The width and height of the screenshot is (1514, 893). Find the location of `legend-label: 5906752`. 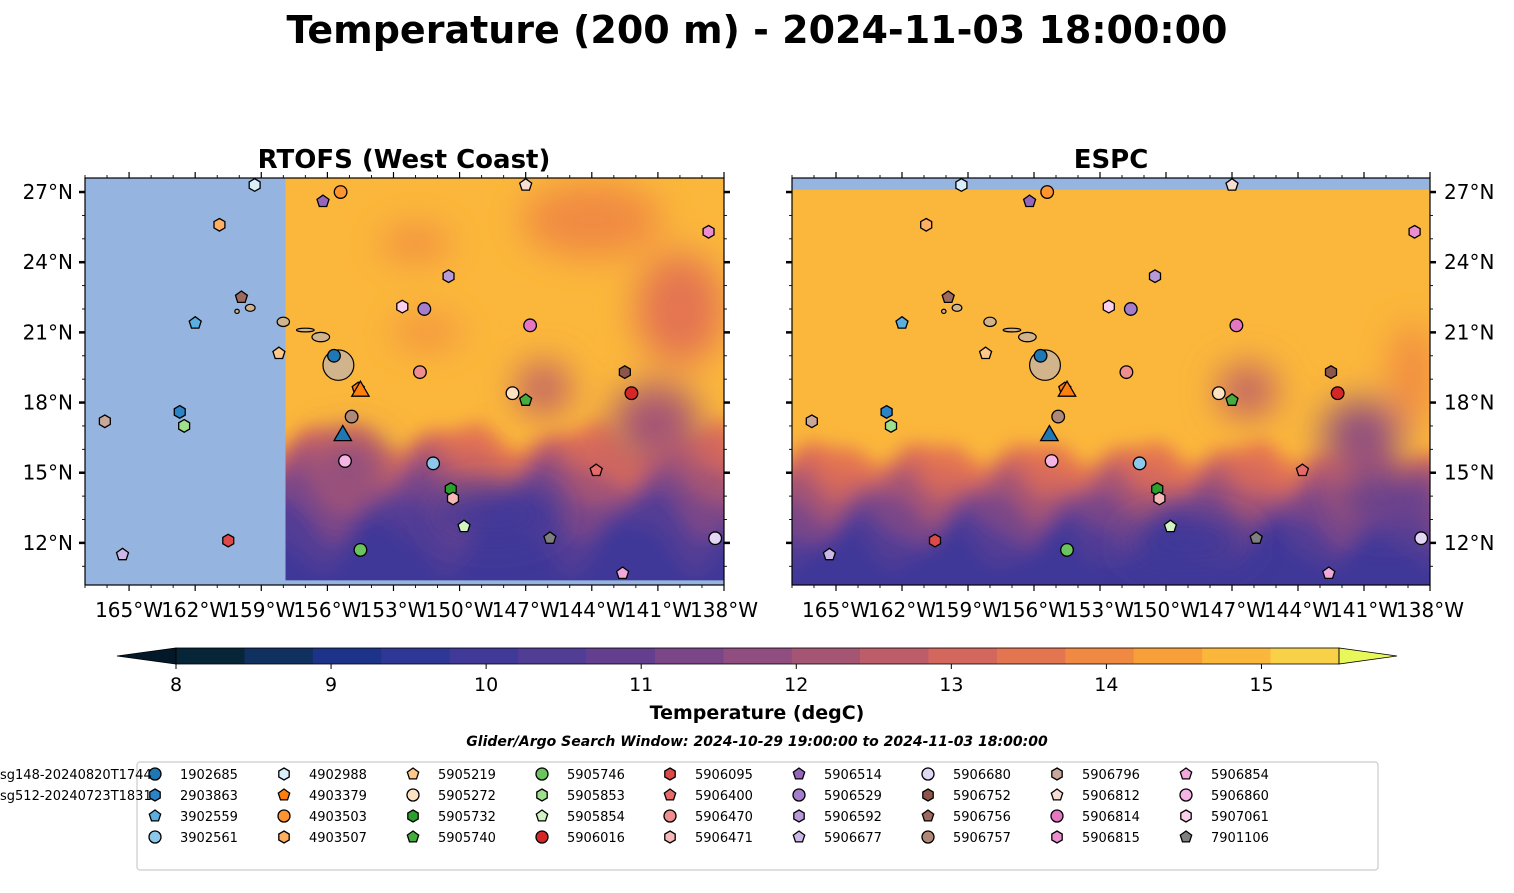

legend-label: 5906752 is located at coordinates (982, 796).